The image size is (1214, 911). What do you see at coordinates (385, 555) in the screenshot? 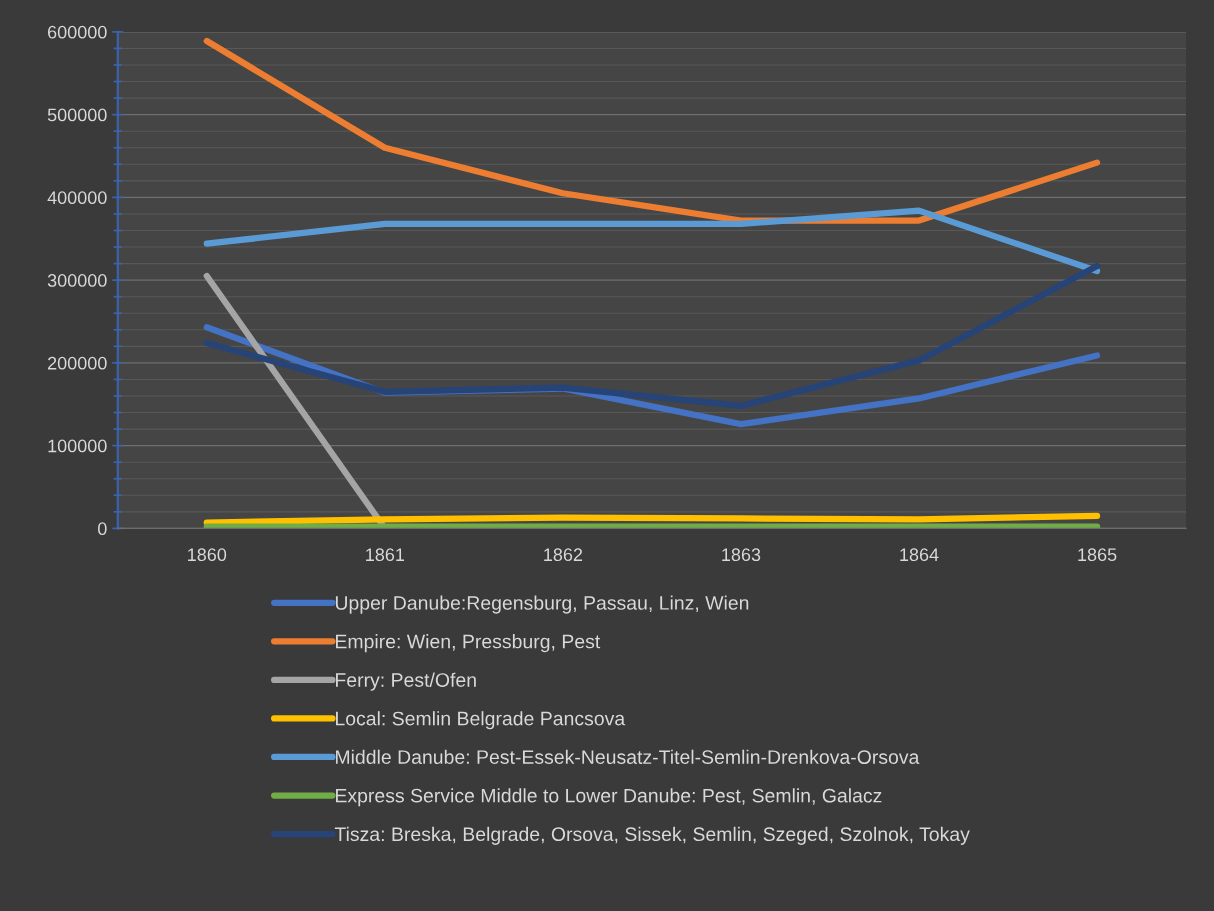
I see `x-tick-label: 1861` at bounding box center [385, 555].